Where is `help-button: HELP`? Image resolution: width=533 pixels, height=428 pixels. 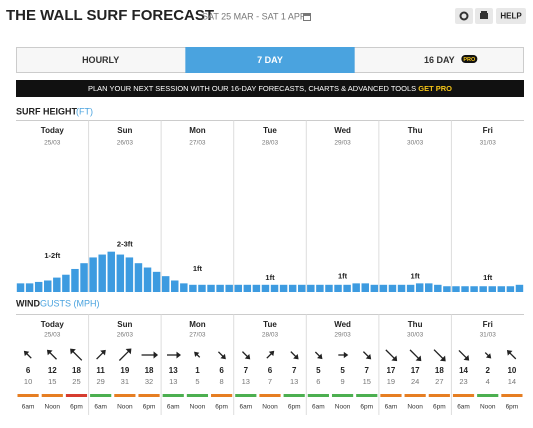 help-button: HELP is located at coordinates (511, 16).